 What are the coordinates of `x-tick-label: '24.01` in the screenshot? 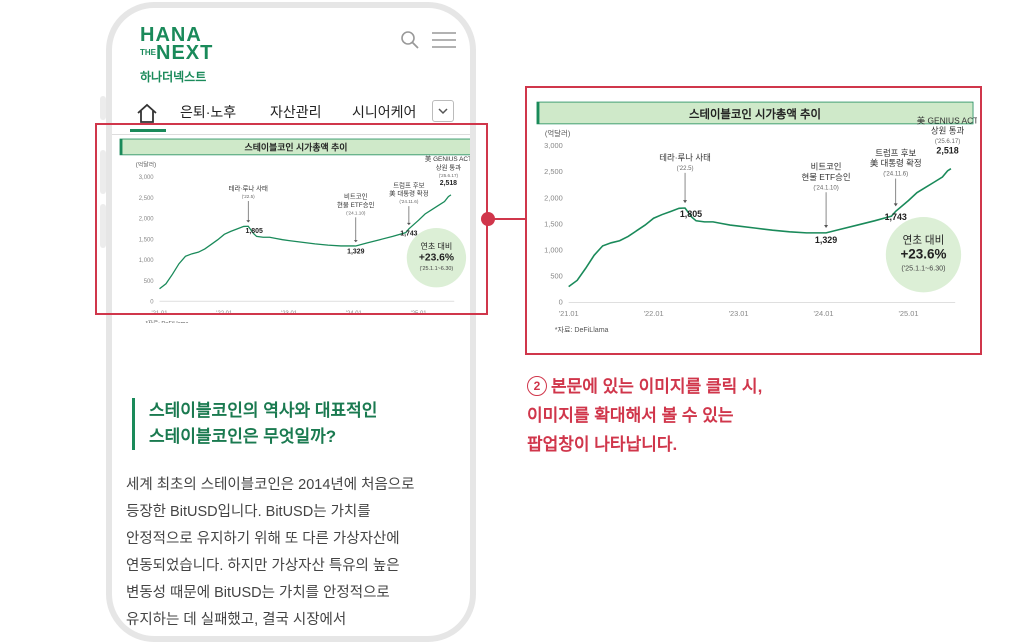 It's located at (824, 313).